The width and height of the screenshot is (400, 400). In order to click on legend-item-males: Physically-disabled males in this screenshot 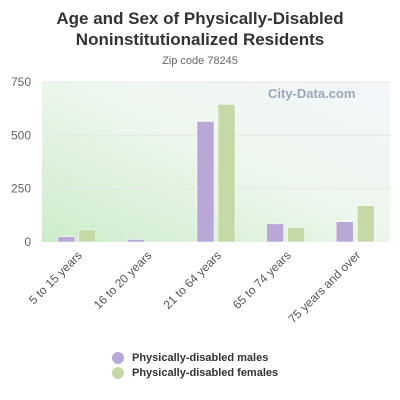, I will do `click(195, 357)`.